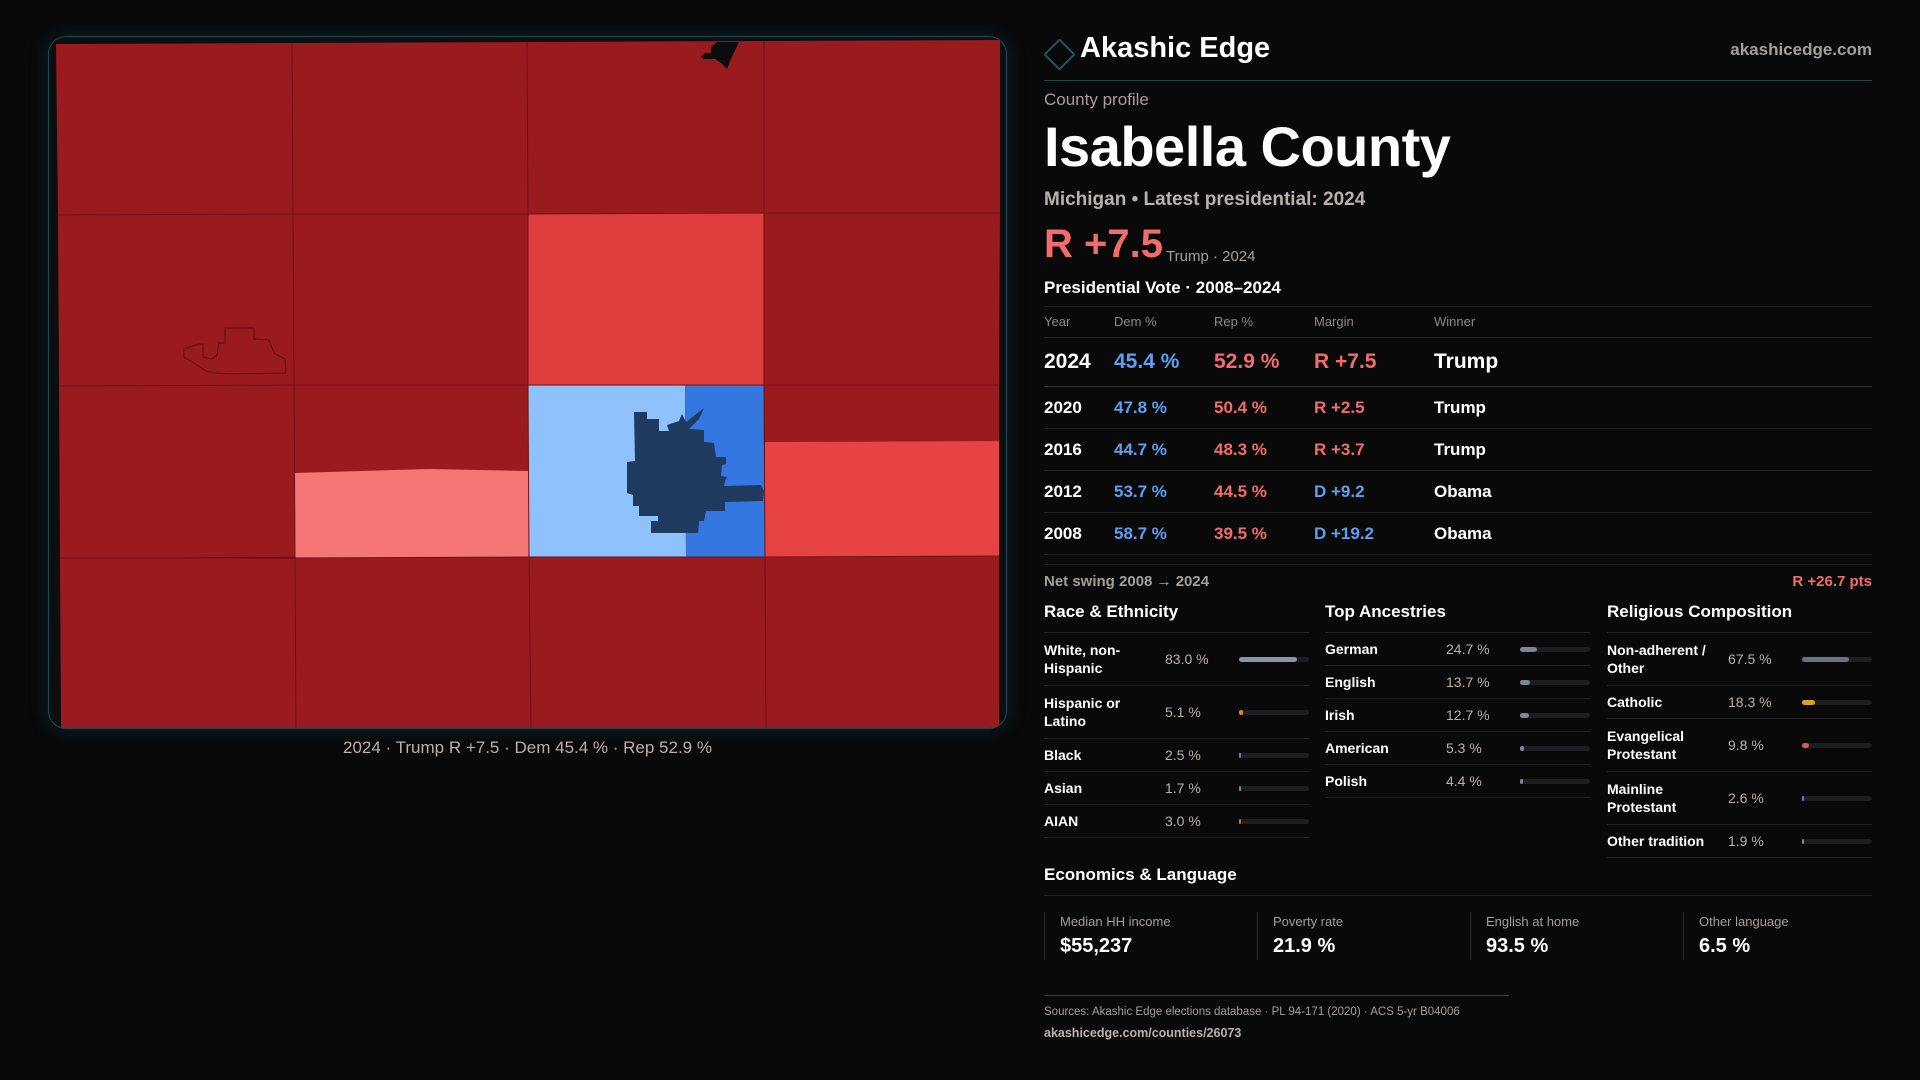 The width and height of the screenshot is (1920, 1080). Describe the element at coordinates (695, 470) in the screenshot. I see `city-mount-pleasant` at that location.